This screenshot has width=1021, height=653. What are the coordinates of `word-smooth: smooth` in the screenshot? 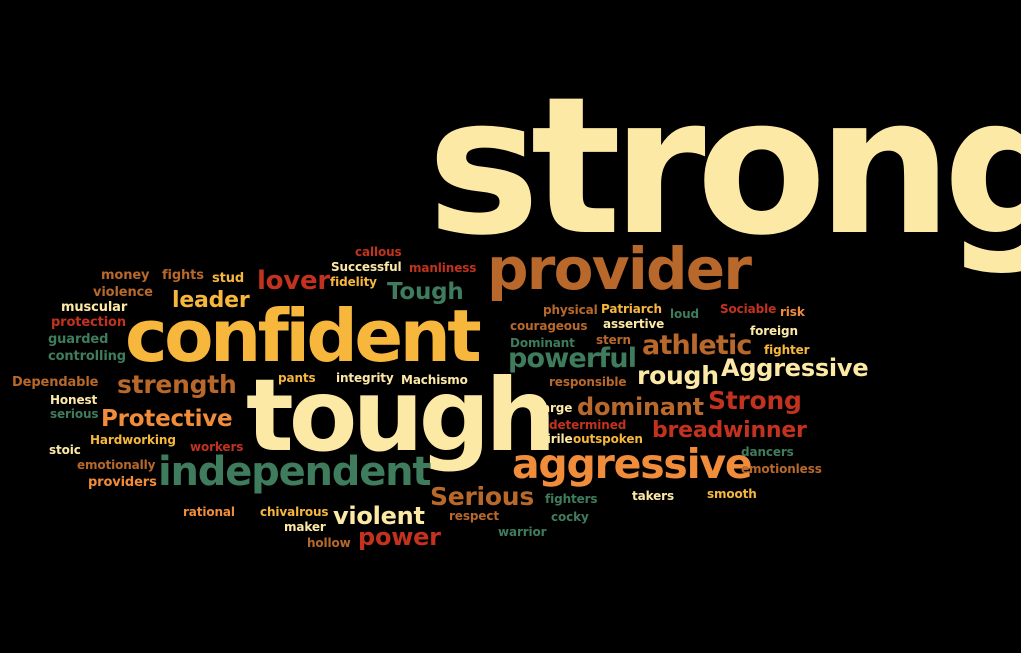 It's located at (732, 494).